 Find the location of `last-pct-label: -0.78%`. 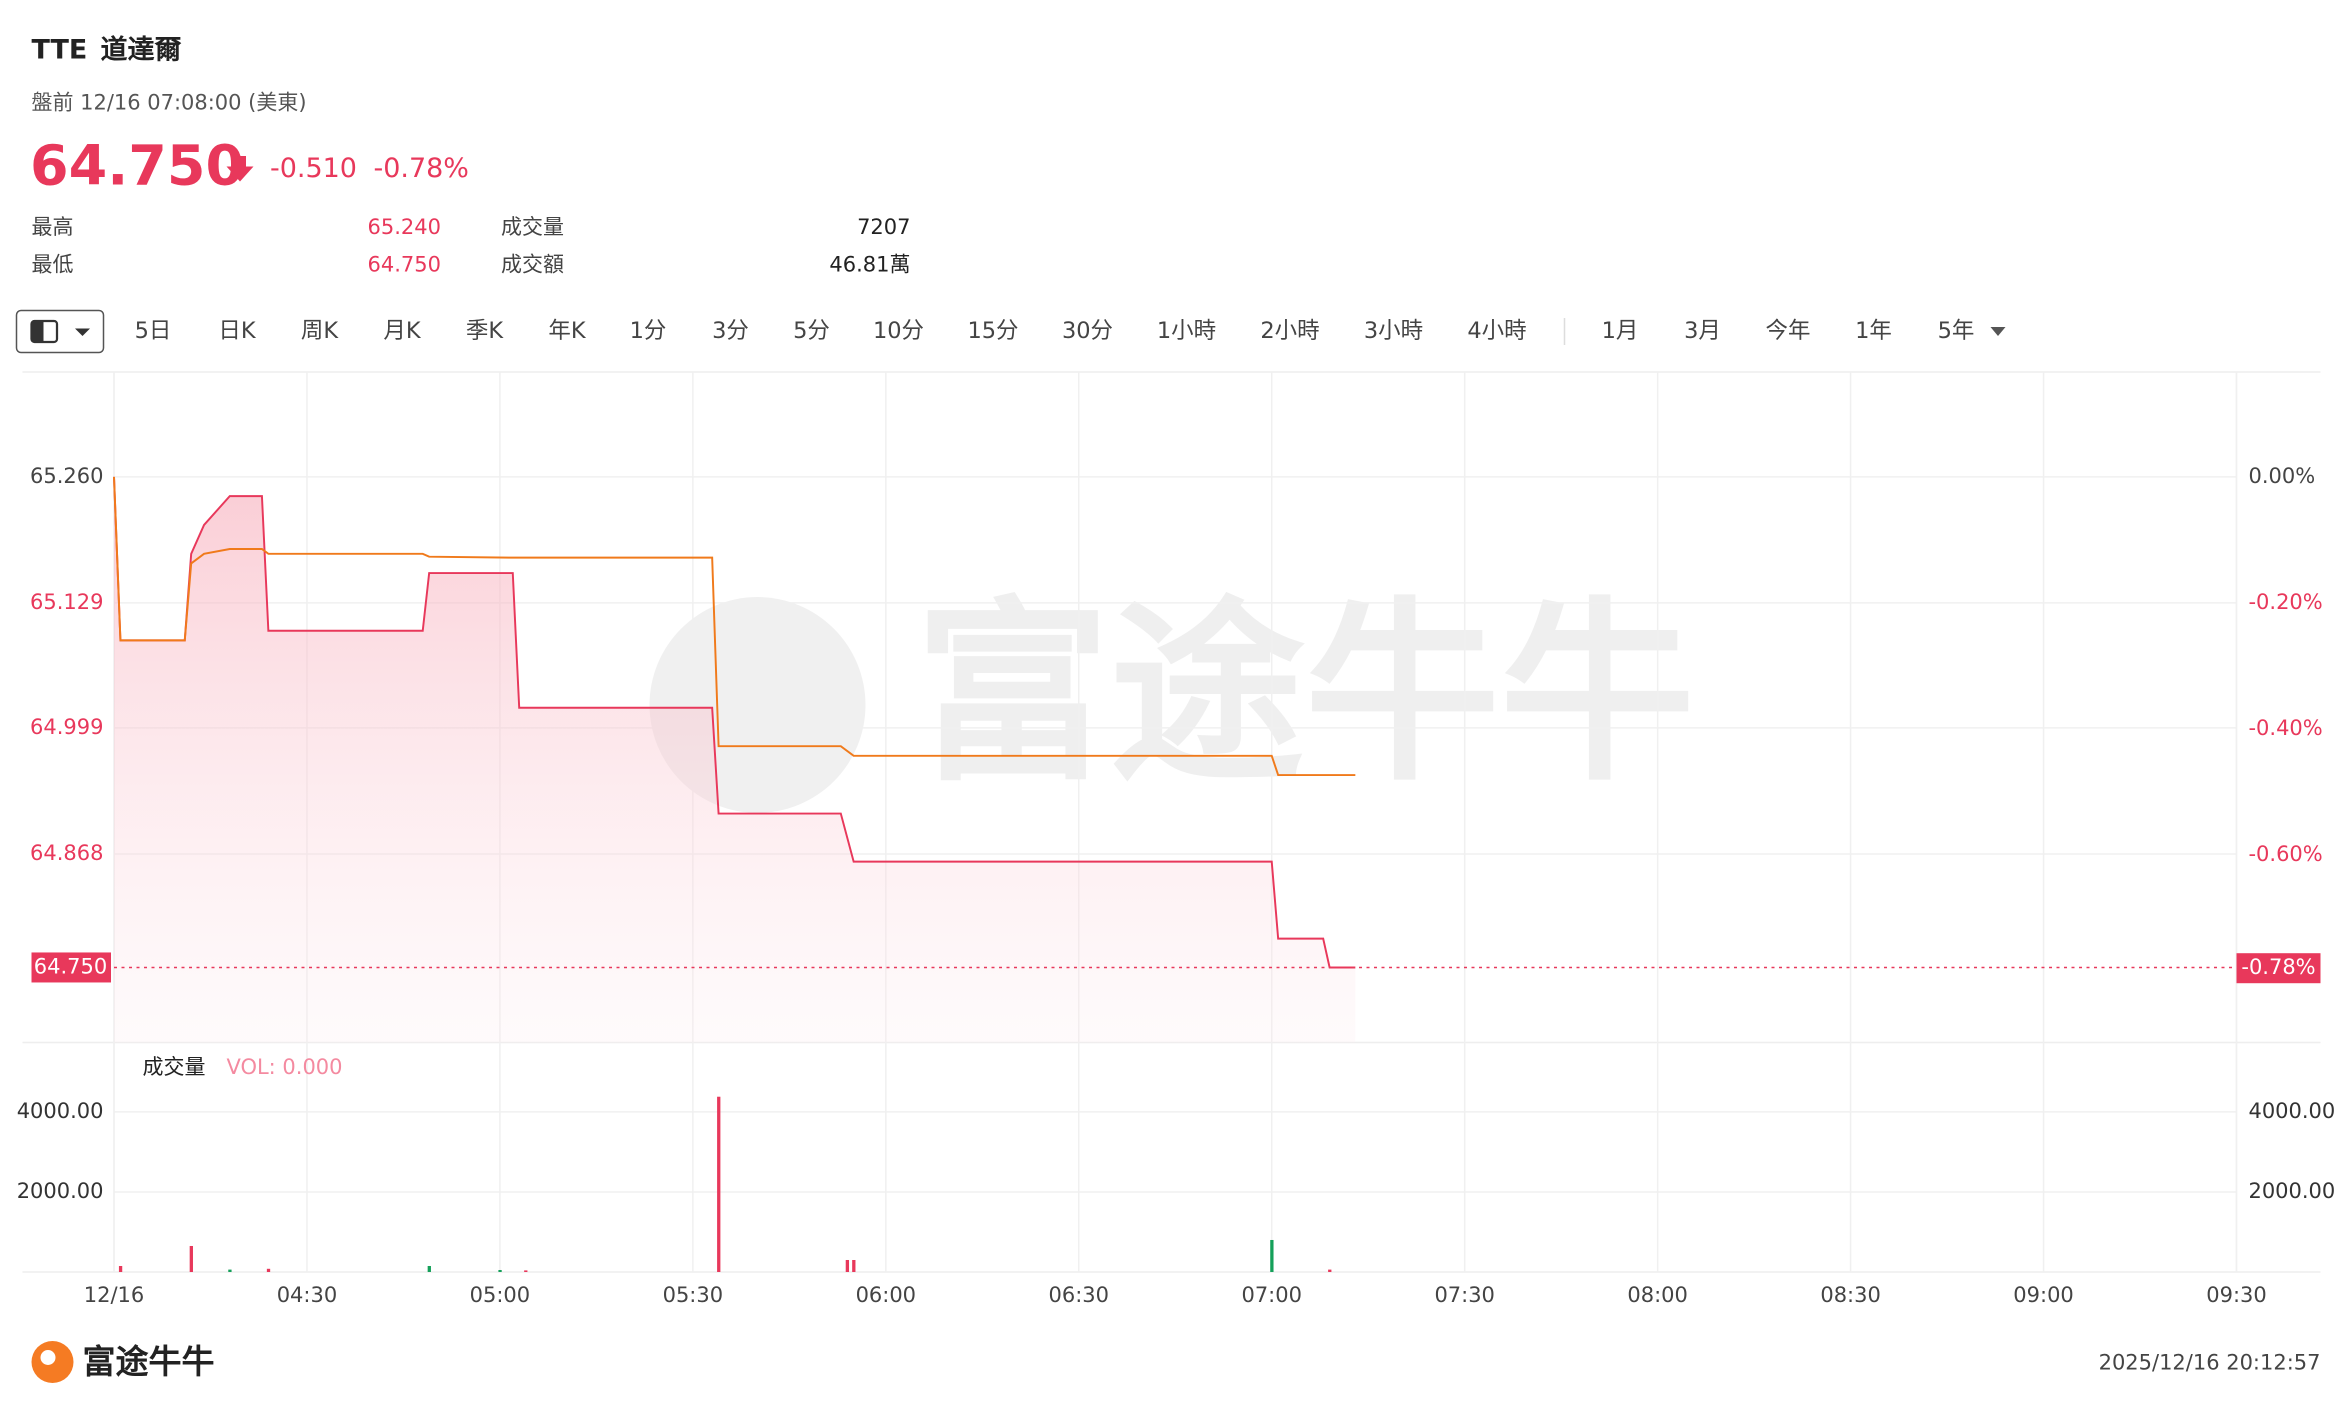

last-pct-label: -0.78% is located at coordinates (2278, 967).